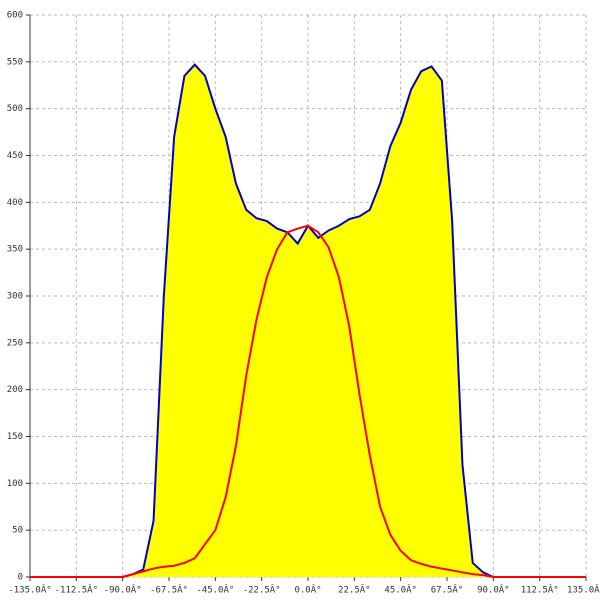 The height and width of the screenshot is (600, 600). Describe the element at coordinates (20, 578) in the screenshot. I see `y-tick-label: 0` at that location.